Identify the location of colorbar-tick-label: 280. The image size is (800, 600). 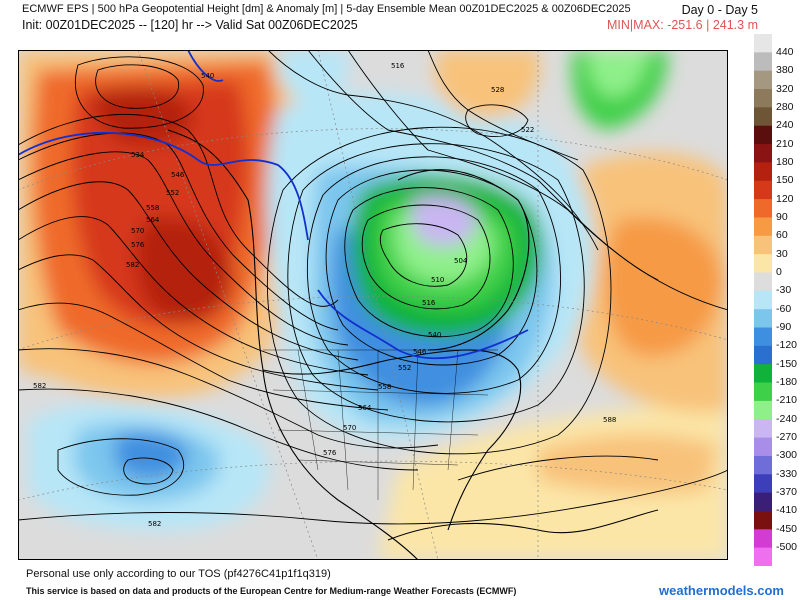
(785, 106).